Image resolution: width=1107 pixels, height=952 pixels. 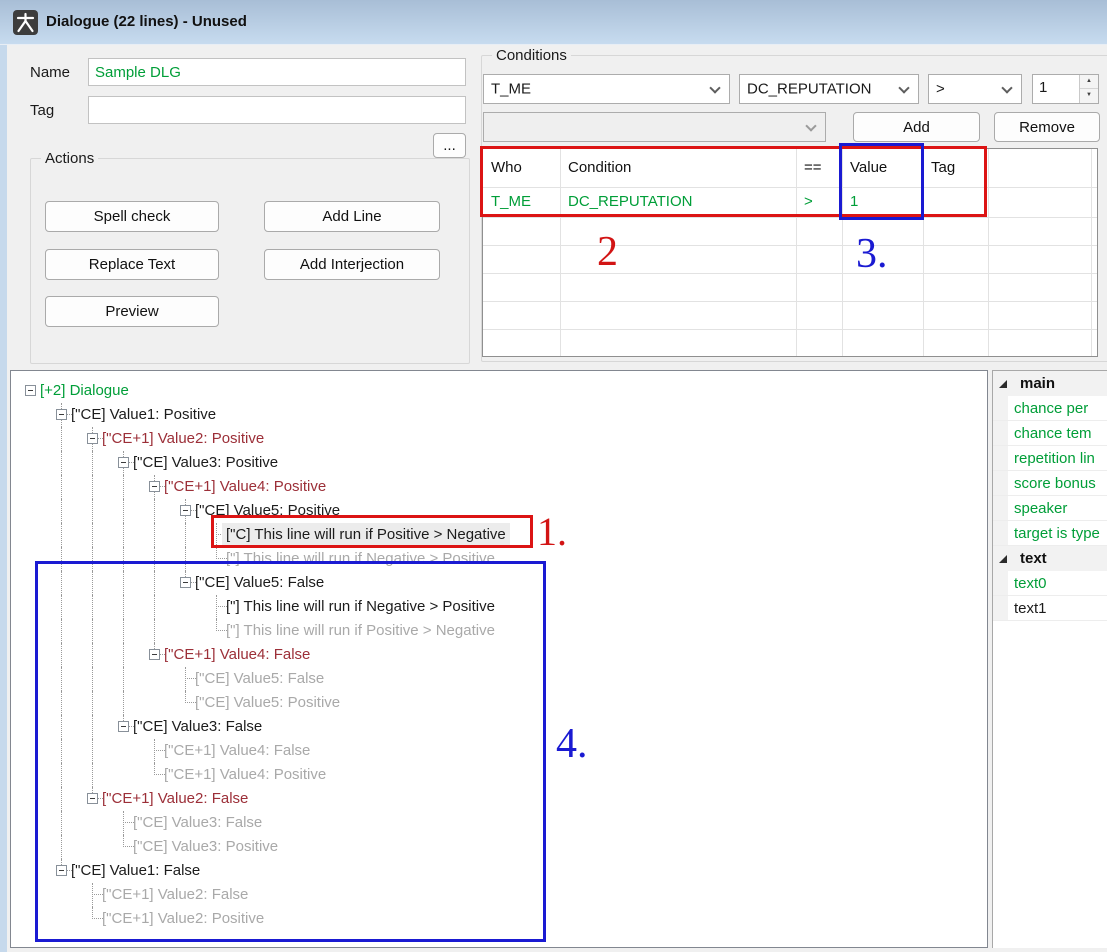 I want to click on replace-text-button: Replace Text, so click(x=132, y=264).